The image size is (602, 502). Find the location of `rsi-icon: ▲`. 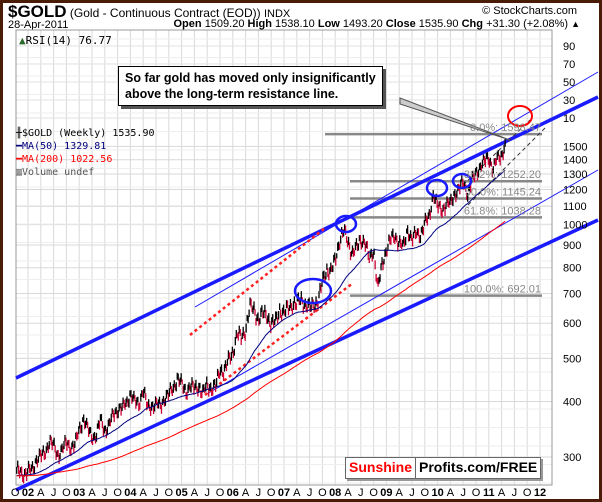

rsi-icon: ▲ is located at coordinates (22, 40).